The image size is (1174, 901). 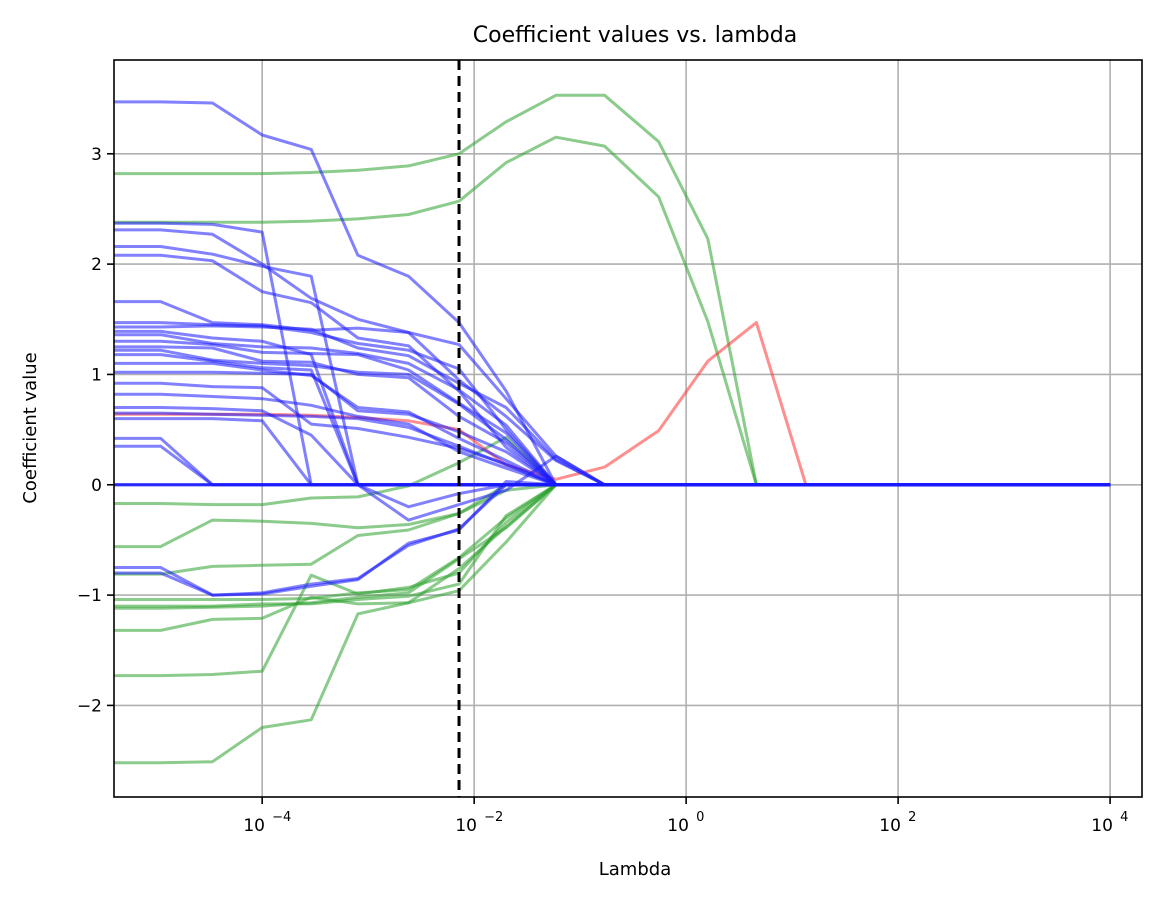 I want to click on y-axis-label: Coefficient value, so click(x=30, y=427).